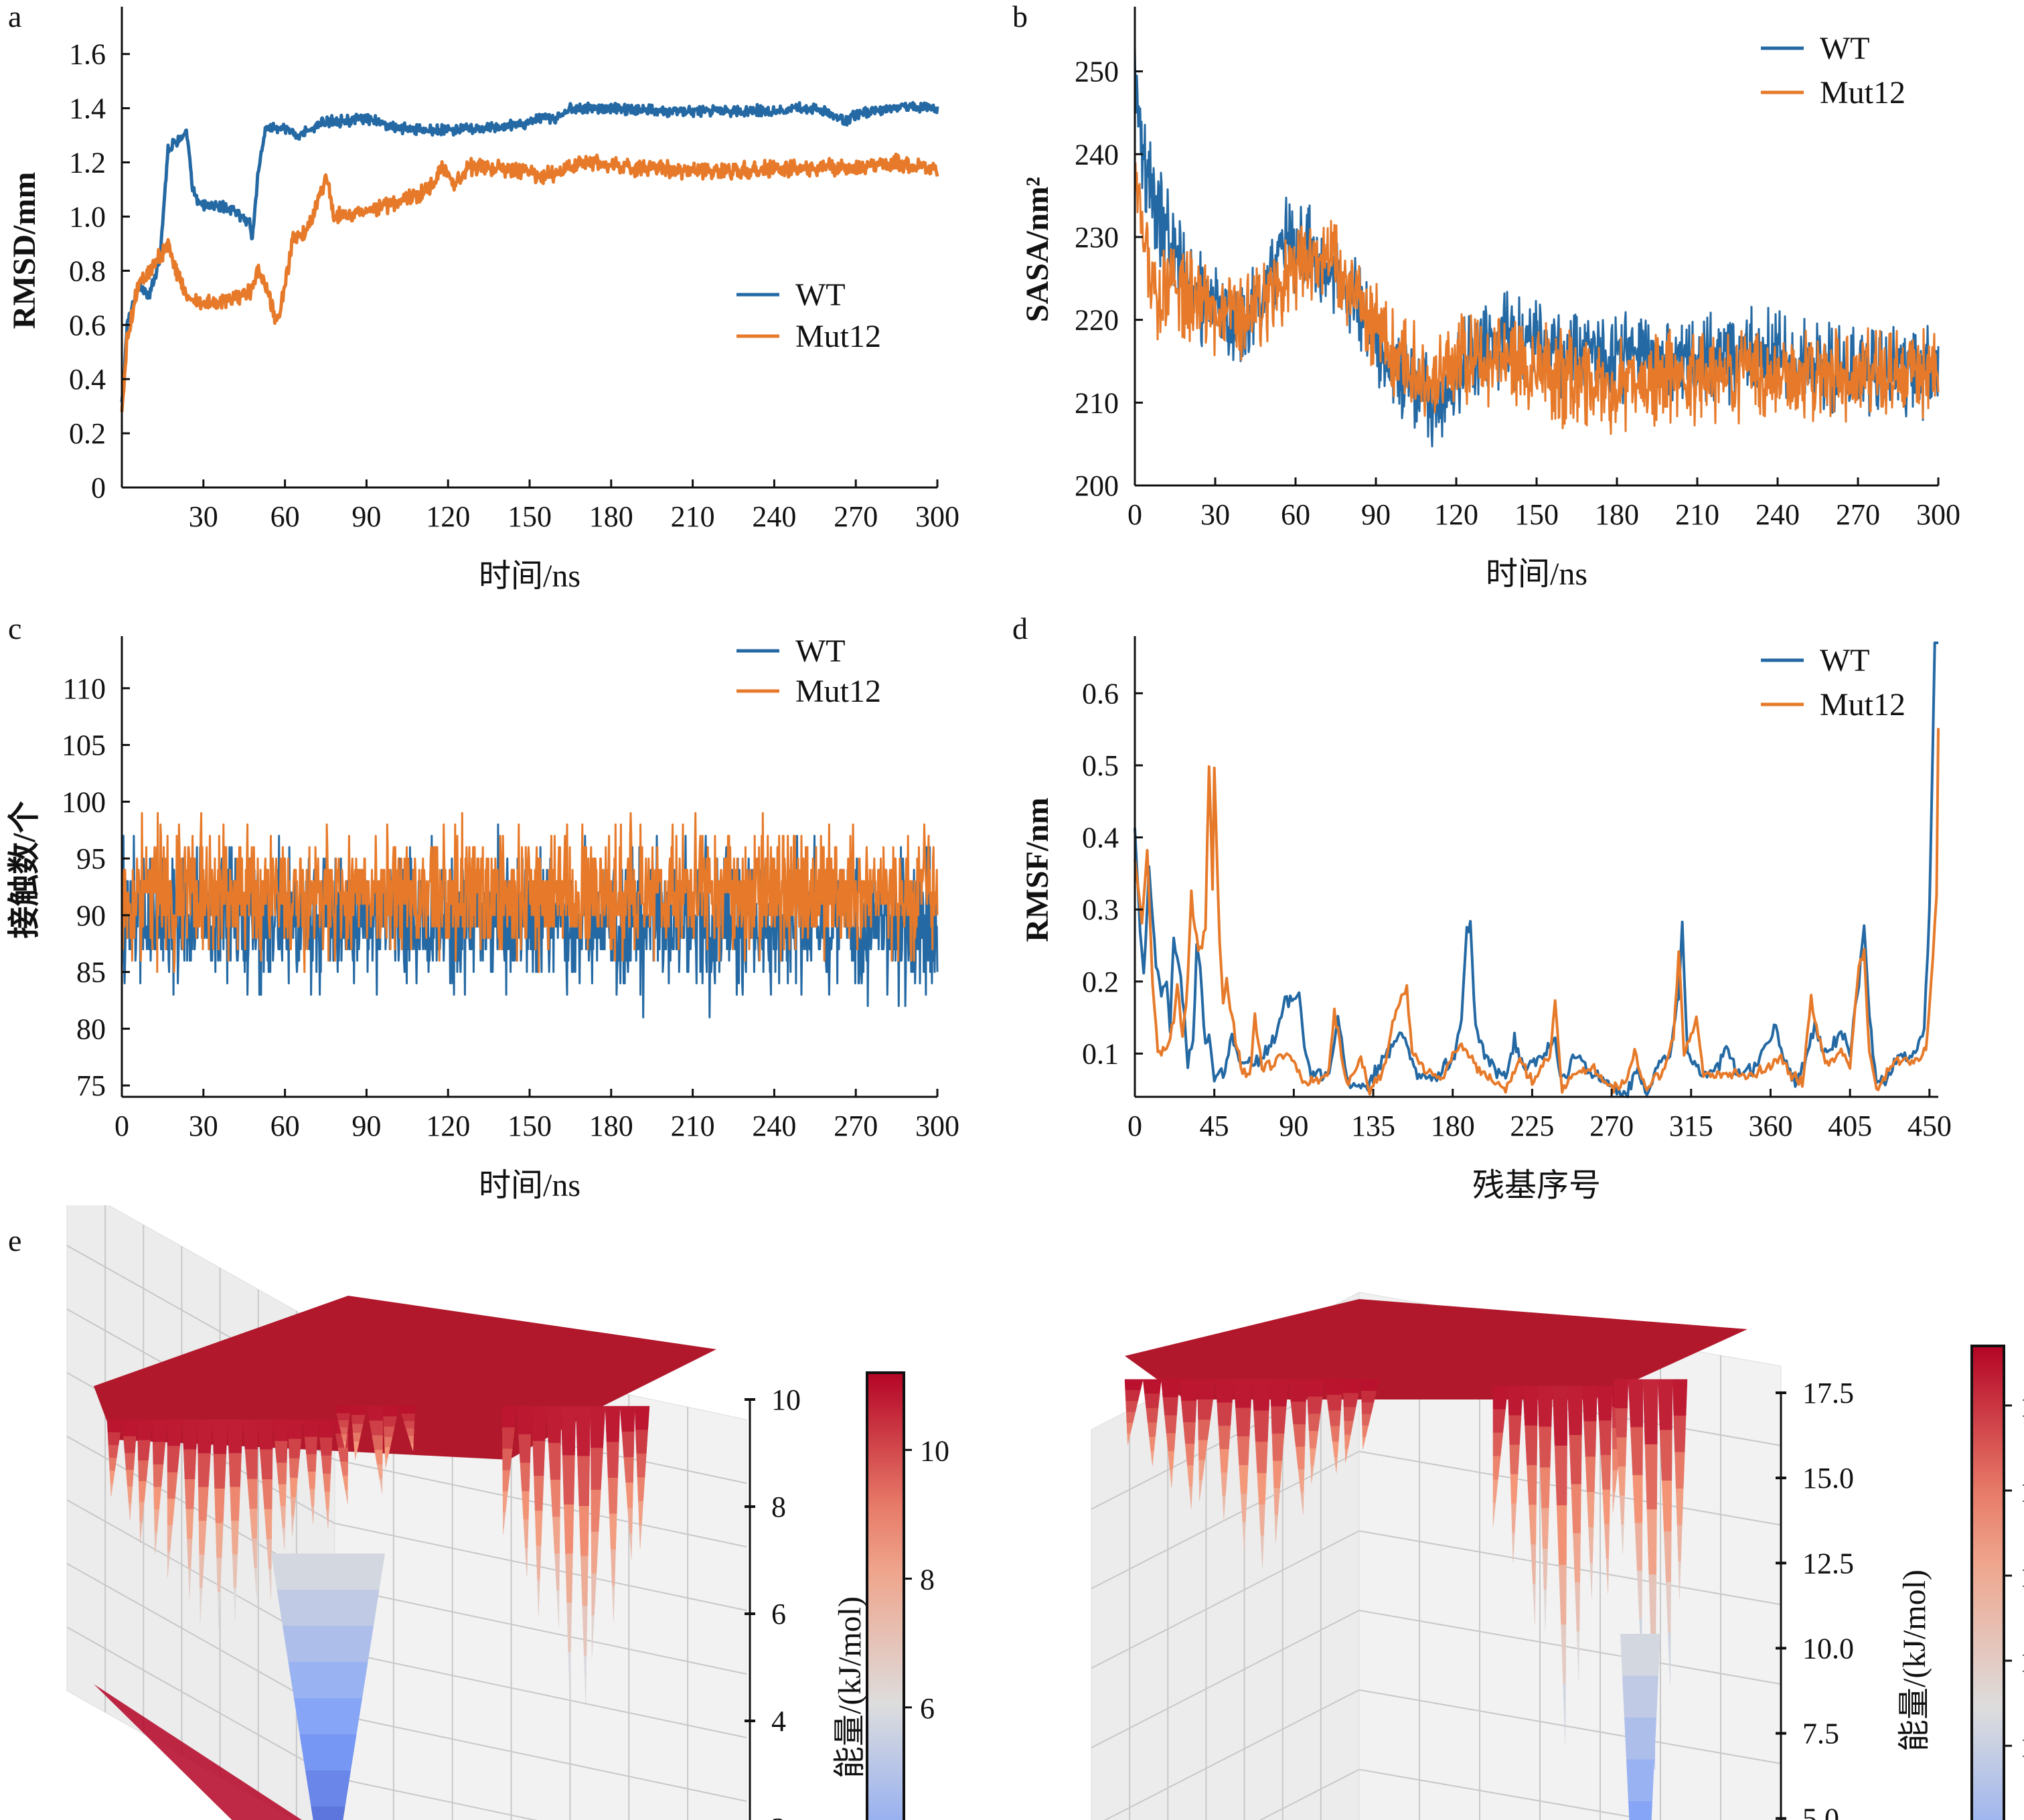 The height and width of the screenshot is (1820, 2024). What do you see at coordinates (1914, 1661) in the screenshot?
I see `z-axis-label: 能量/(kJ/mol)` at bounding box center [1914, 1661].